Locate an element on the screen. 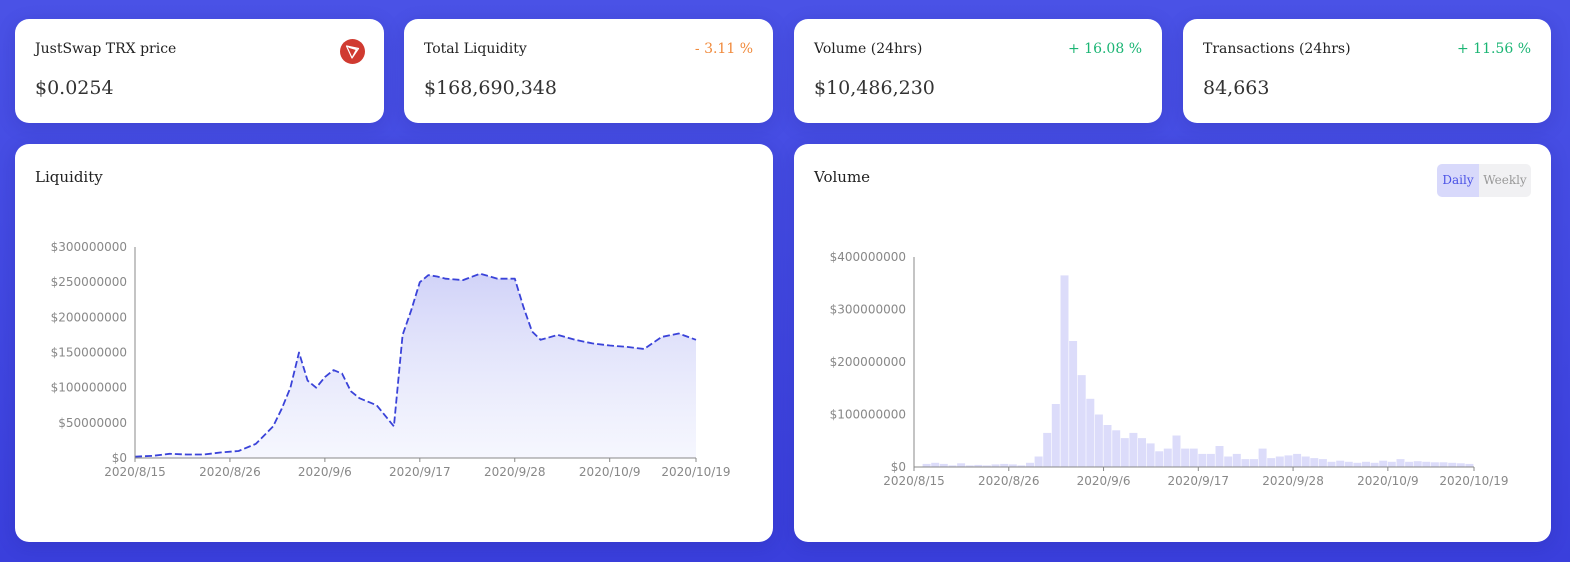  stat-title: Transactions (24hrs) is located at coordinates (1277, 49).